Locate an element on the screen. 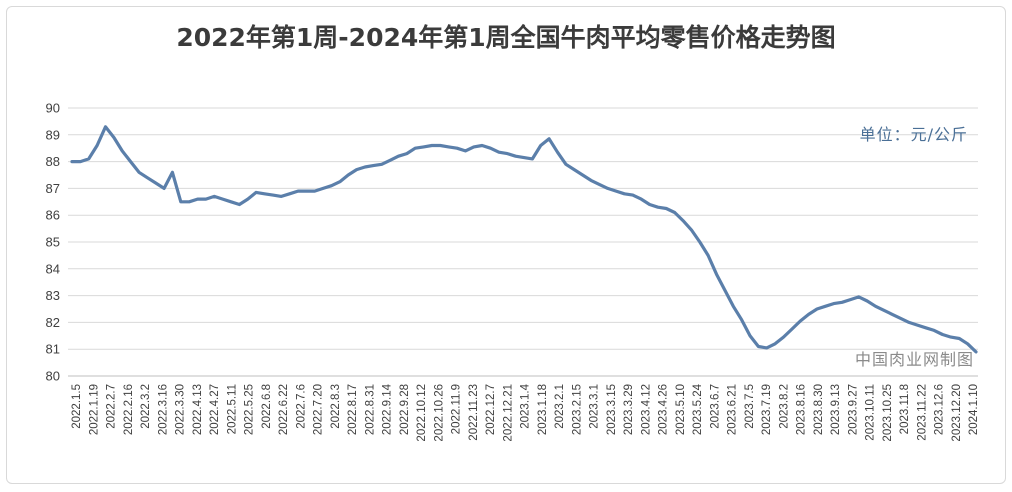  x-tick-label: 2023.4.26 is located at coordinates (664, 409).